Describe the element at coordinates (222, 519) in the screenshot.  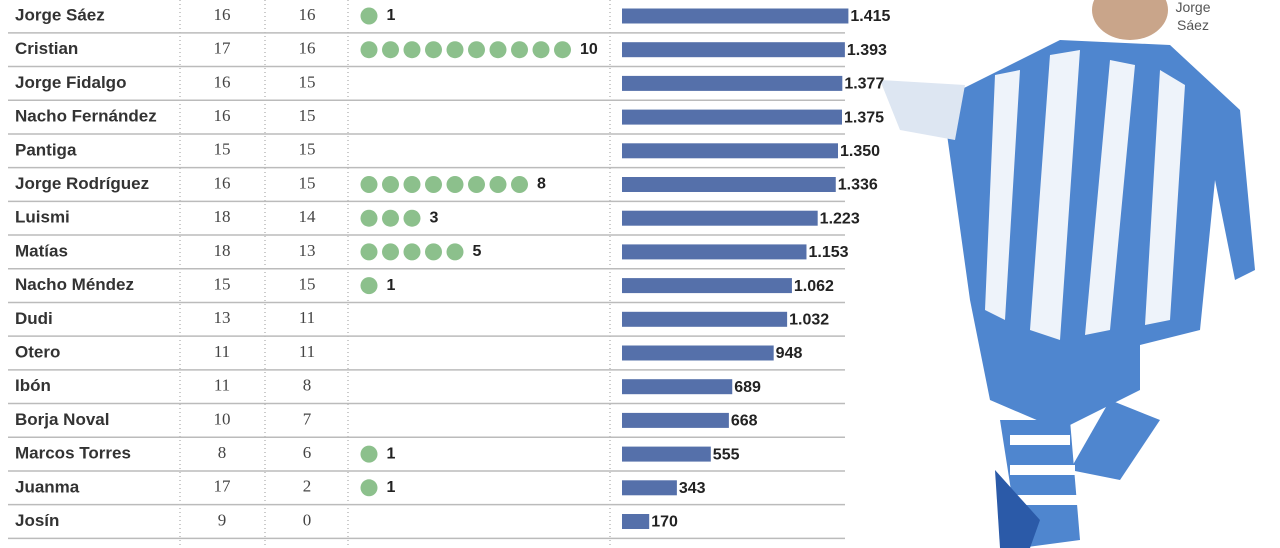
I see `games: 9` at that location.